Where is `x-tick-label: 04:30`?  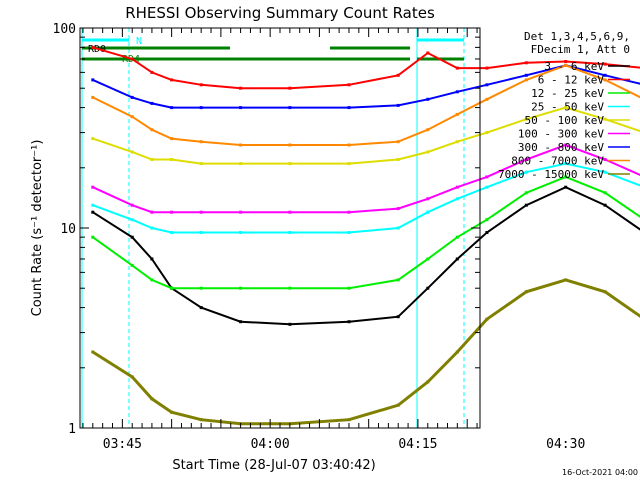
x-tick-label: 04:30 is located at coordinates (565, 444).